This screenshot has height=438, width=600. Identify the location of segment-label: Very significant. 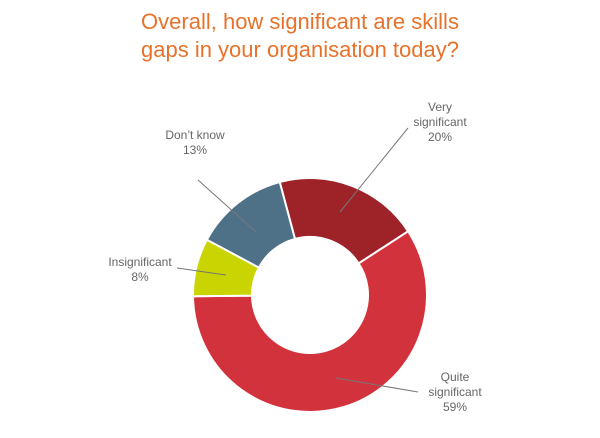
(440, 114).